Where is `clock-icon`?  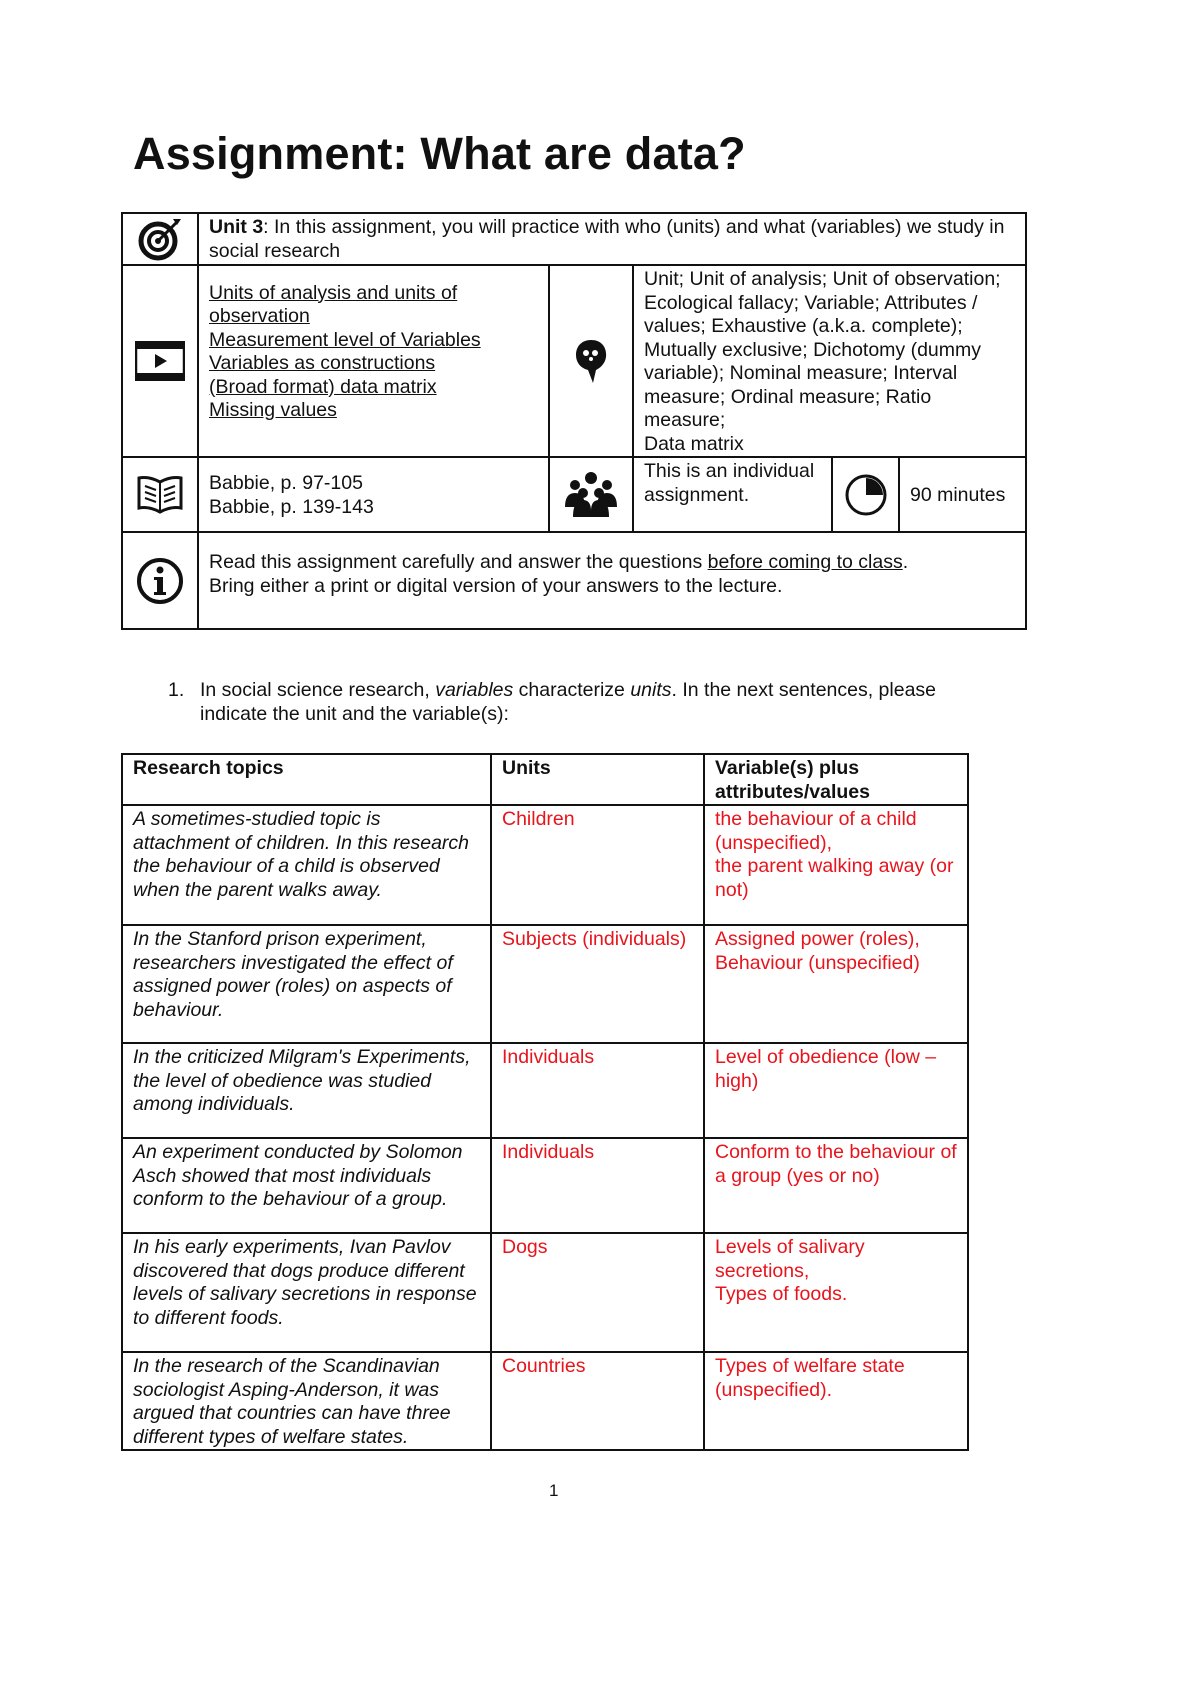
clock-icon is located at coordinates (865, 494).